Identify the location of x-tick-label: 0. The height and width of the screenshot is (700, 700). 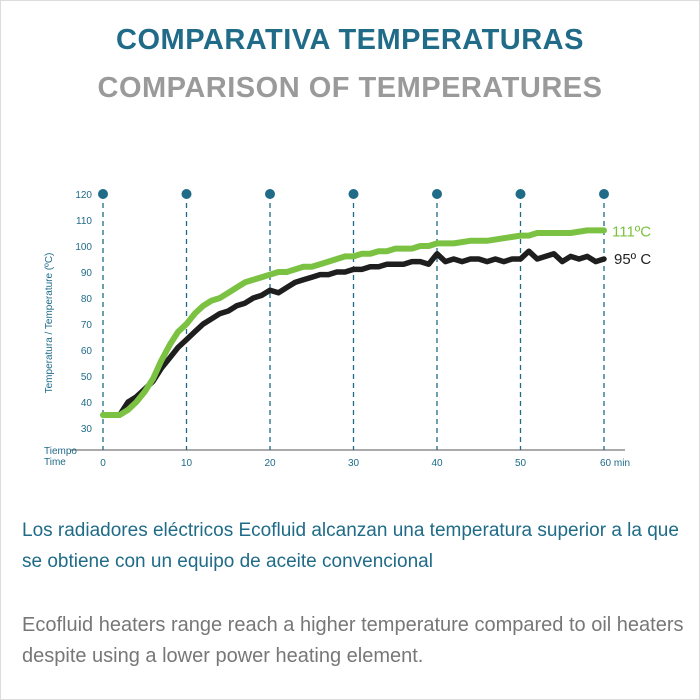
(103, 463).